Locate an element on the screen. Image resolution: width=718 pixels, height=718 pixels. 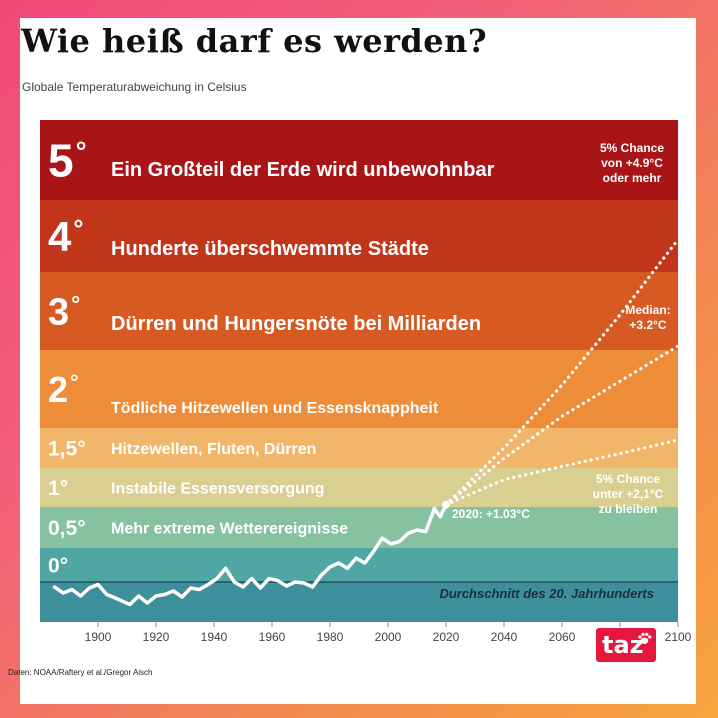
x-tick-label-2000: 2000 is located at coordinates (388, 637).